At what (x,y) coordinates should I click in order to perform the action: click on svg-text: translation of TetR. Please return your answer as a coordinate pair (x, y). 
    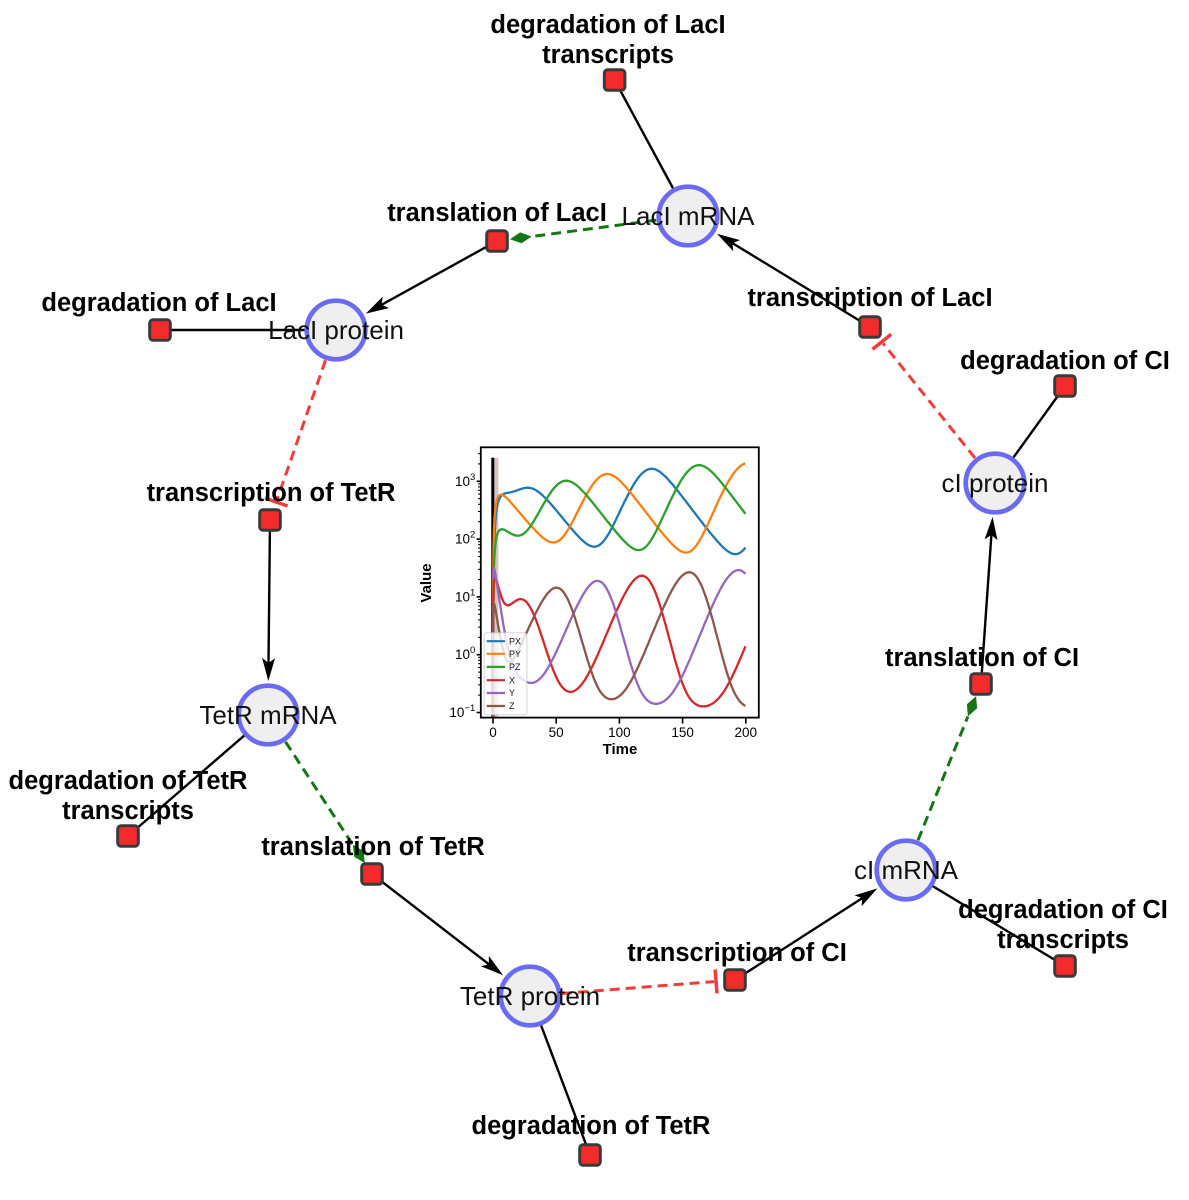
    Looking at the image, I should click on (372, 847).